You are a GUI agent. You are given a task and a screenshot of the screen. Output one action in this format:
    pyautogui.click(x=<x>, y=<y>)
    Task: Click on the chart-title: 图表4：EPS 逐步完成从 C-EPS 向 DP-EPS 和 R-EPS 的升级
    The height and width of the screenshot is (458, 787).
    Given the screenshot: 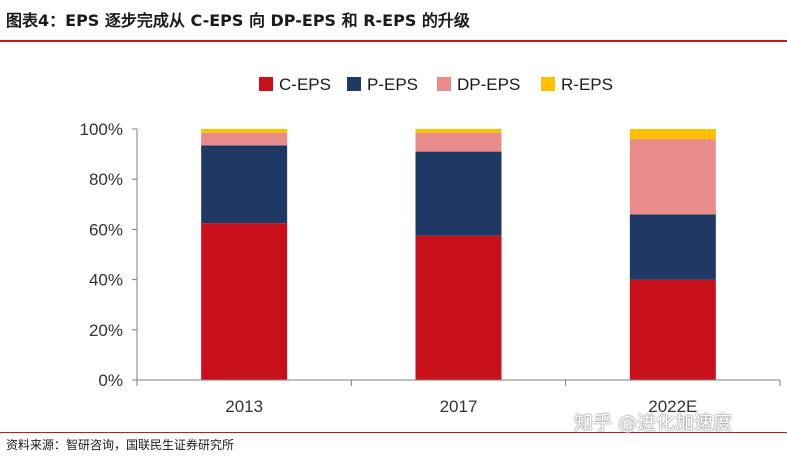 What is the action you would take?
    pyautogui.click(x=238, y=20)
    